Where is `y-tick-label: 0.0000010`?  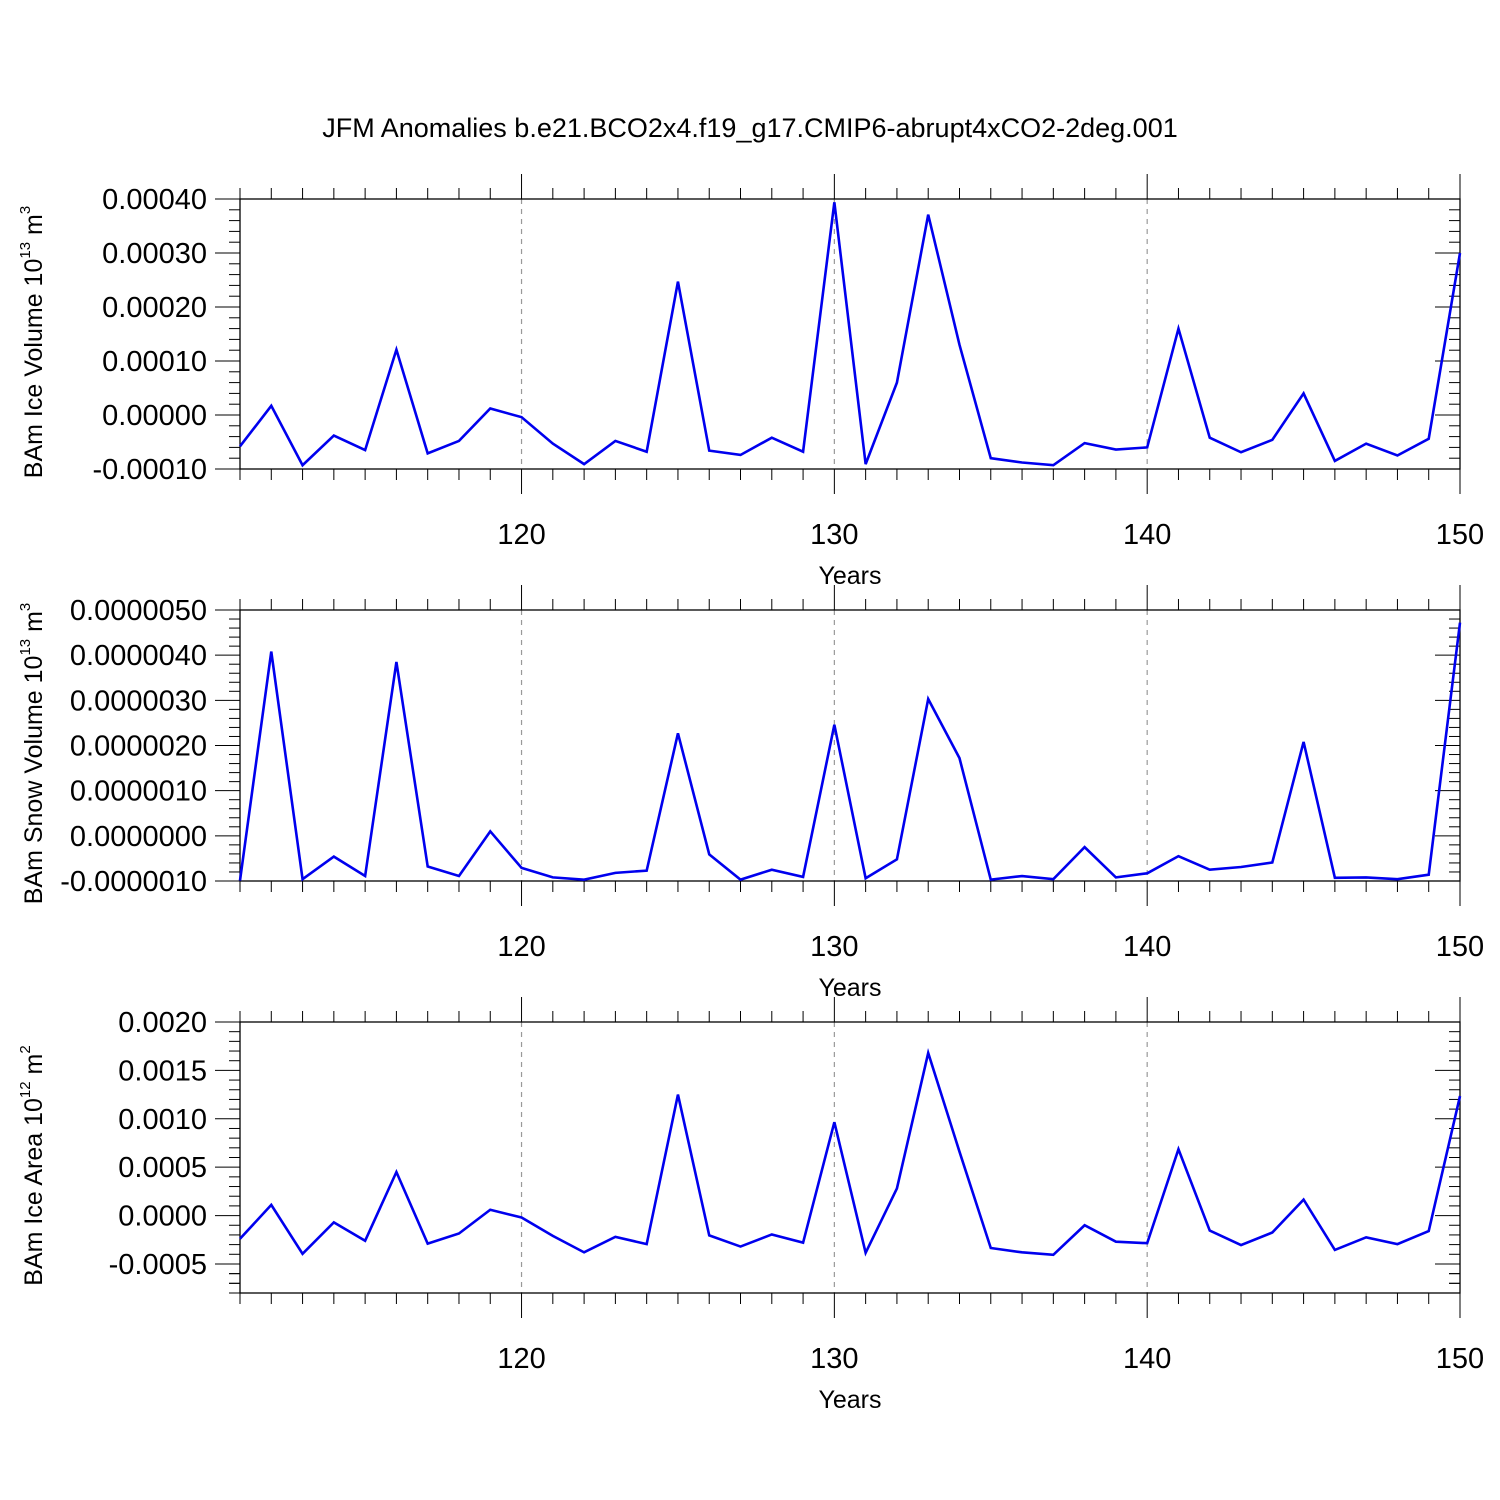
y-tick-label: 0.0000010 is located at coordinates (138, 792).